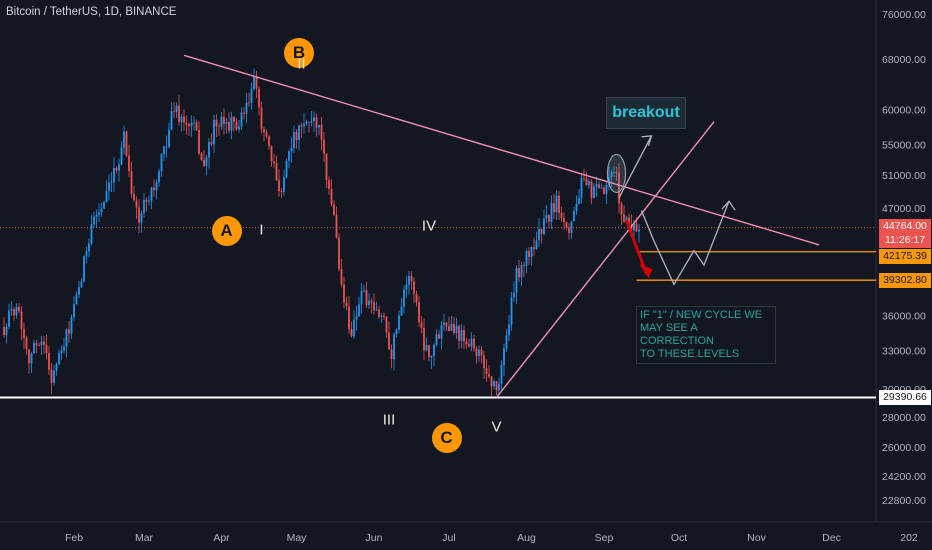 This screenshot has height=550, width=932. What do you see at coordinates (646, 271) in the screenshot?
I see `correction-arrowhead` at bounding box center [646, 271].